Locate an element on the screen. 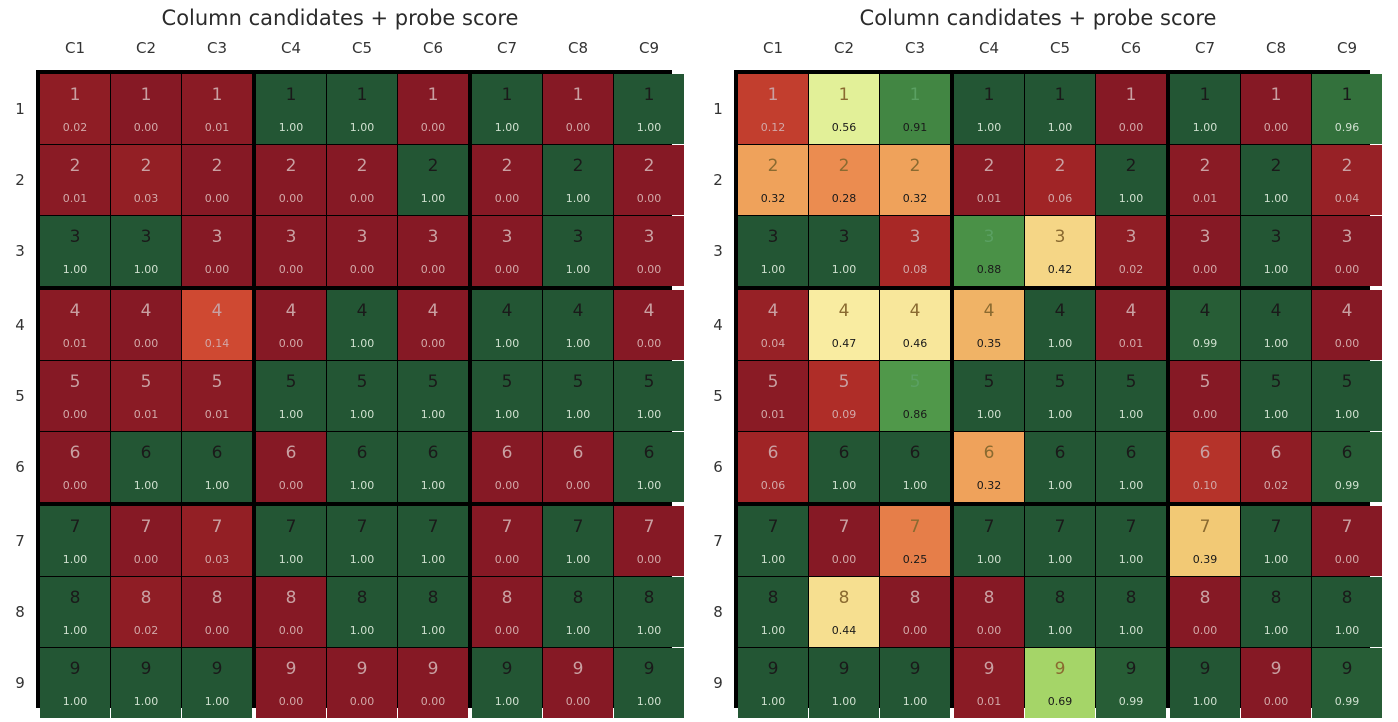 This screenshot has height=722, width=1398. cell-score: 0.46 is located at coordinates (915, 343).